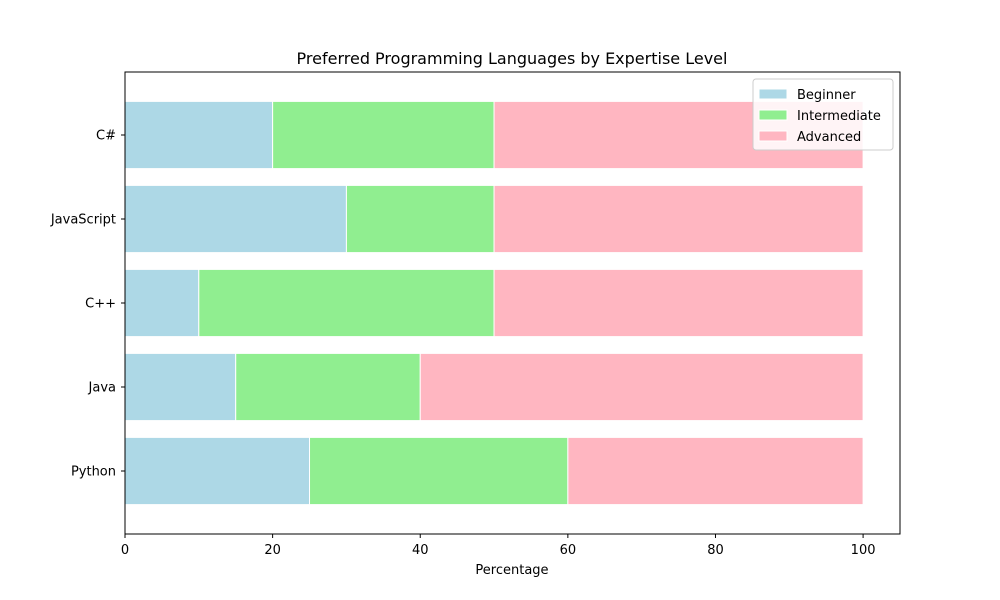  Describe the element at coordinates (125, 550) in the screenshot. I see `x-tick-label: 0` at that location.